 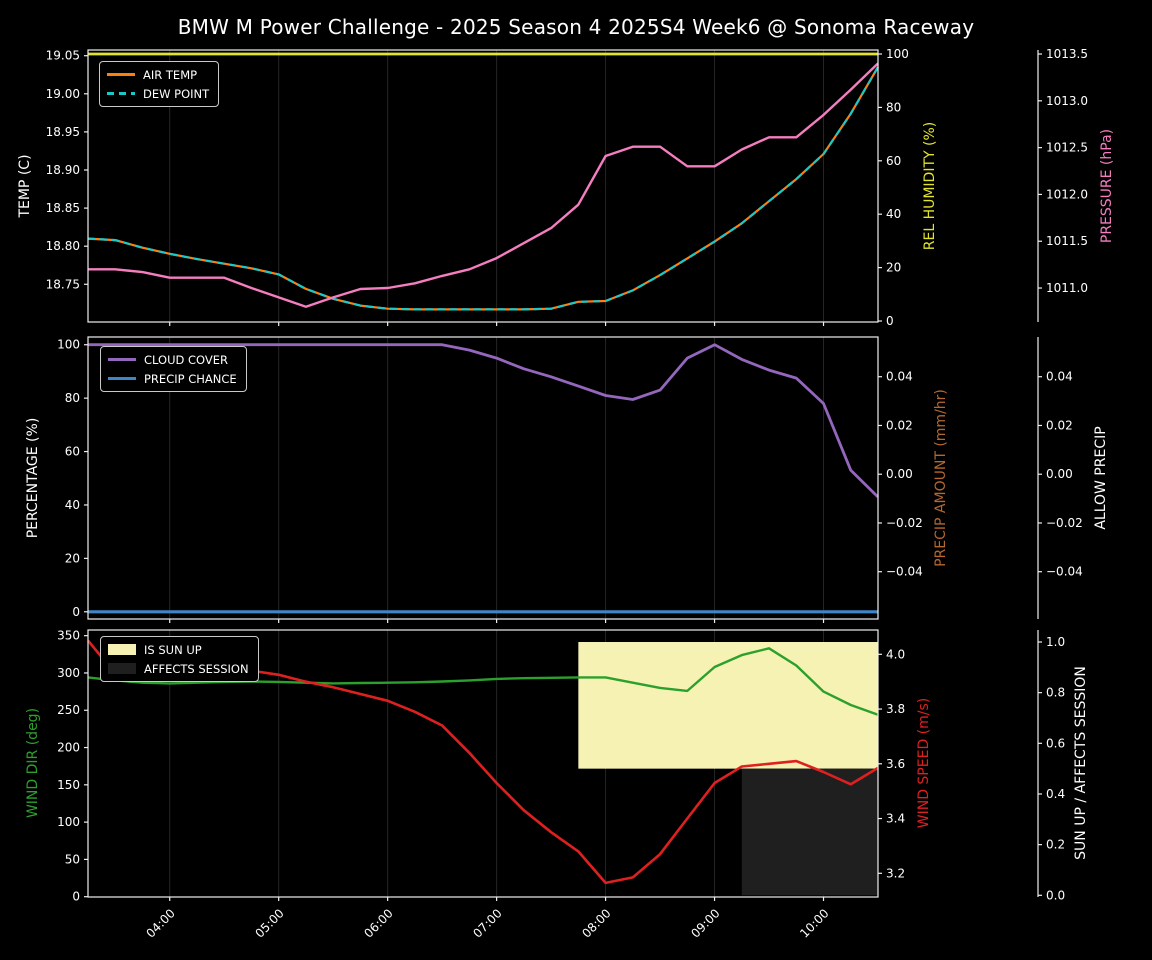 I want to click on legend-item-cloud-cover: CLOUD COVER, so click(x=172, y=359).